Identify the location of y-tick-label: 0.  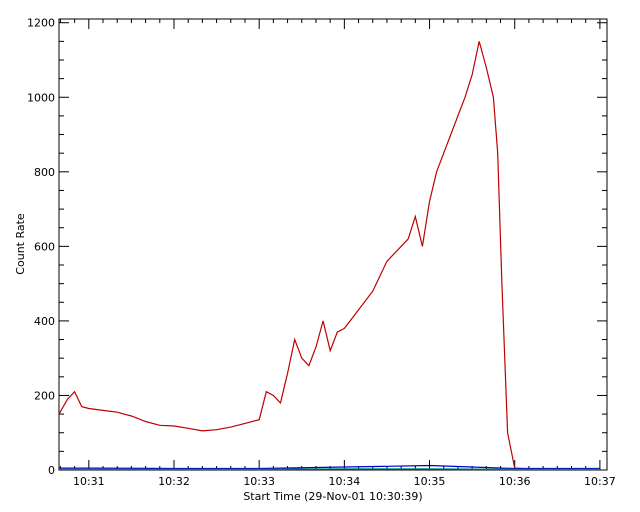
(51, 470).